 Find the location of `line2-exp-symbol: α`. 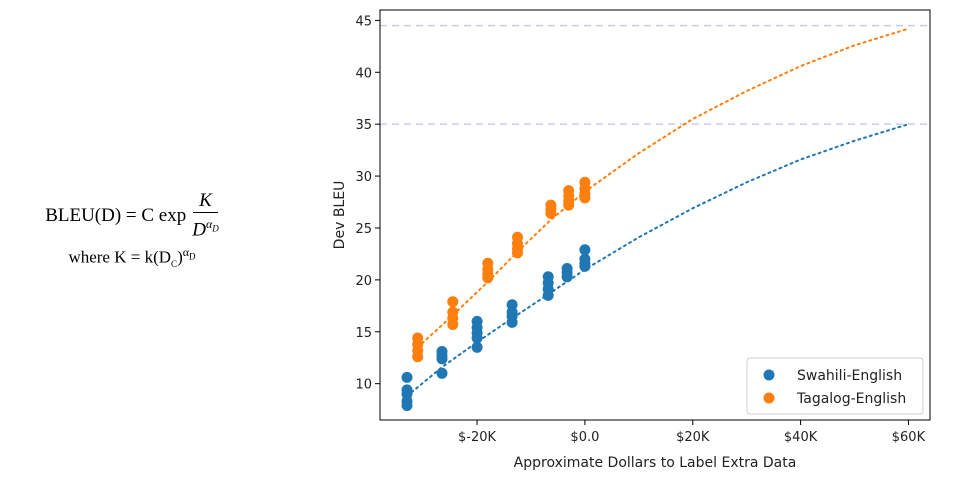

line2-exp-symbol: α is located at coordinates (186, 252).